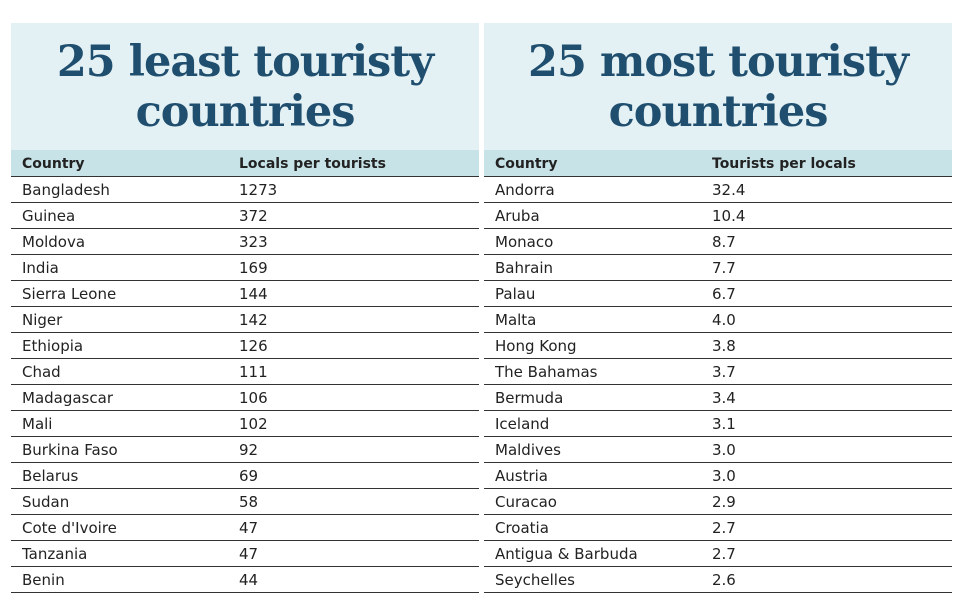  What do you see at coordinates (784, 164) in the screenshot?
I see `column-header: Tourists per locals` at bounding box center [784, 164].